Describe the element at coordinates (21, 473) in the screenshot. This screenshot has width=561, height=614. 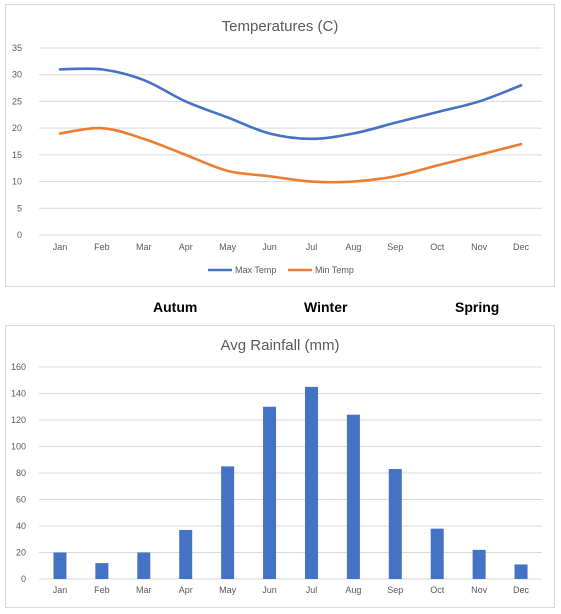
I see `rainfall-y-tick-label: 80` at that location.